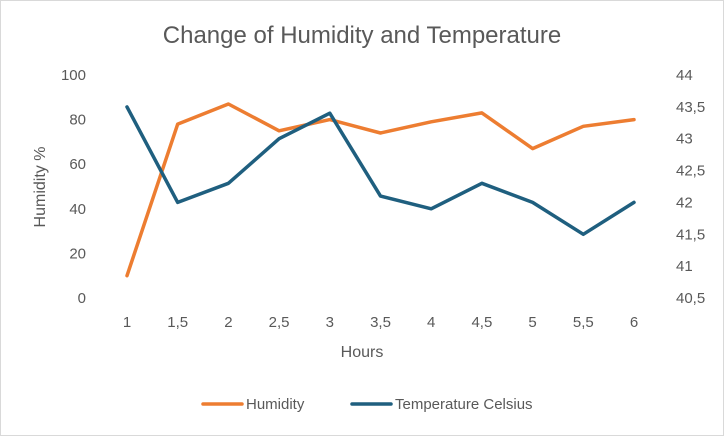 The height and width of the screenshot is (436, 724). Describe the element at coordinates (77, 164) in the screenshot. I see `y-tick-label: 60` at that location.